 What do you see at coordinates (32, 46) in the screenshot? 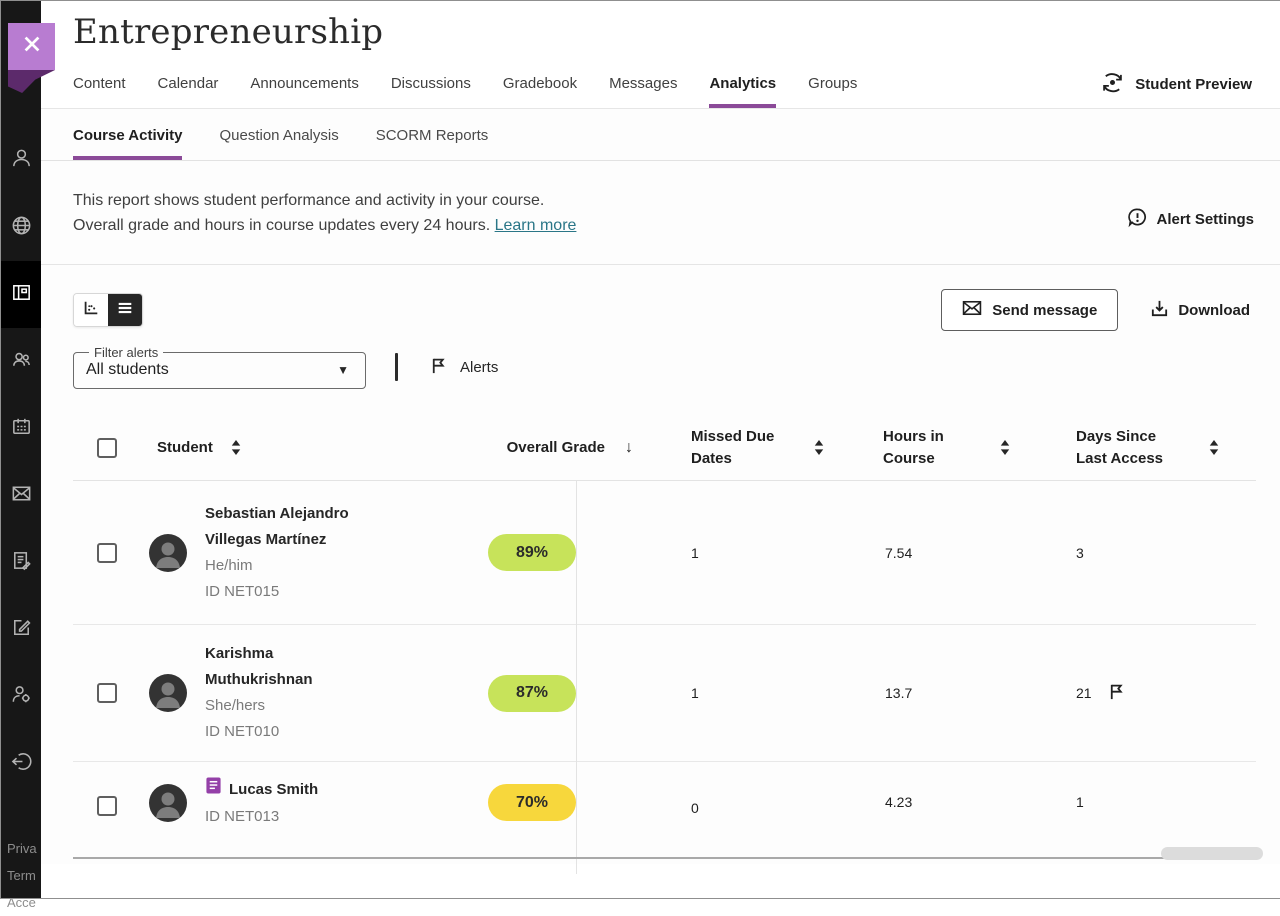
I see `close-icon` at bounding box center [32, 46].